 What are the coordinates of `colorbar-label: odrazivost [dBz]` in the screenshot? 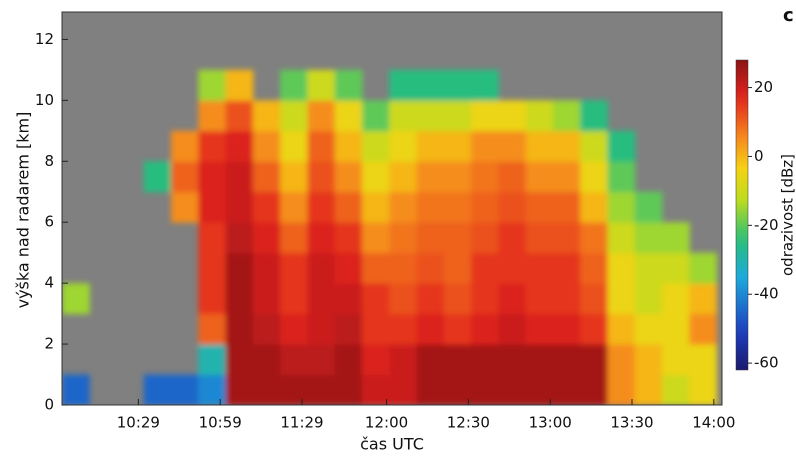 It's located at (787, 215).